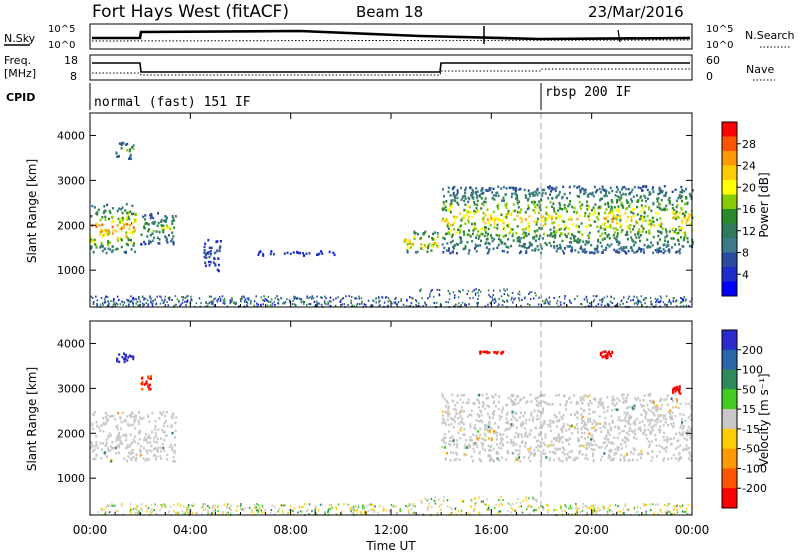 This screenshot has width=800, height=554. Describe the element at coordinates (71, 478) in the screenshot. I see `y-tick-label: 1000` at that location.